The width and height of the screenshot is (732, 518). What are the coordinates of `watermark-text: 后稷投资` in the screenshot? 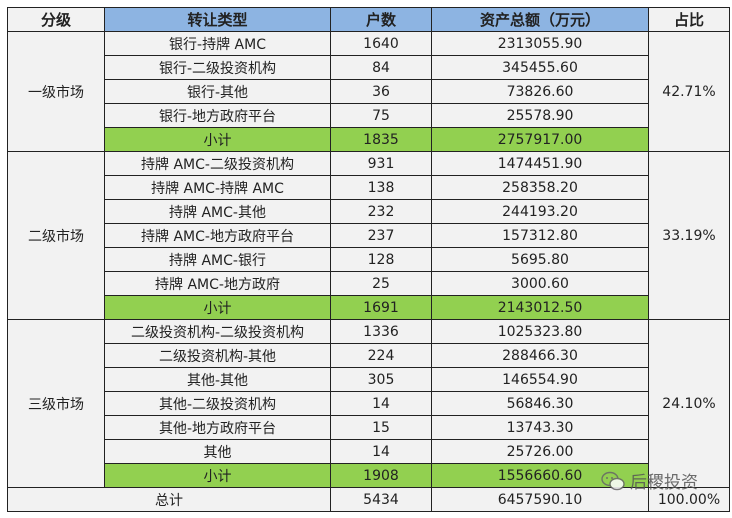 It's located at (664, 483).